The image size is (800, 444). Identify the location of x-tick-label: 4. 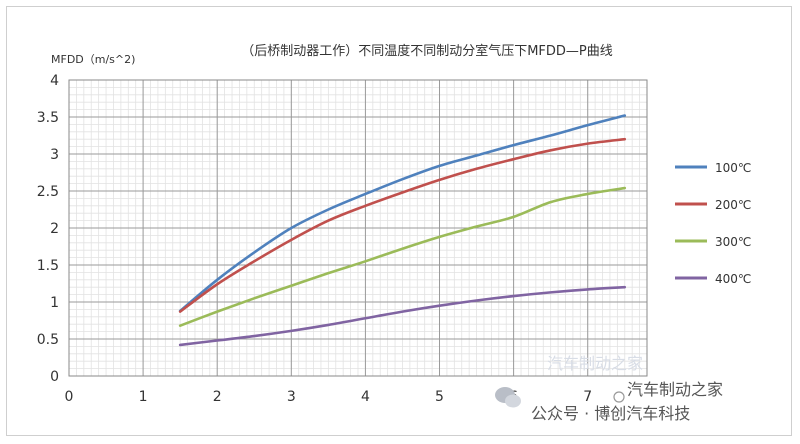
(365, 397).